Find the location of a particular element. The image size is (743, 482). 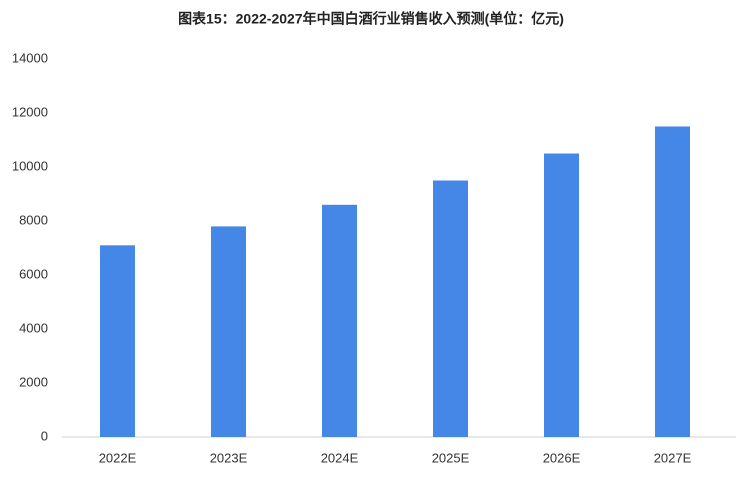

x-tick-label: 2027E is located at coordinates (673, 457).